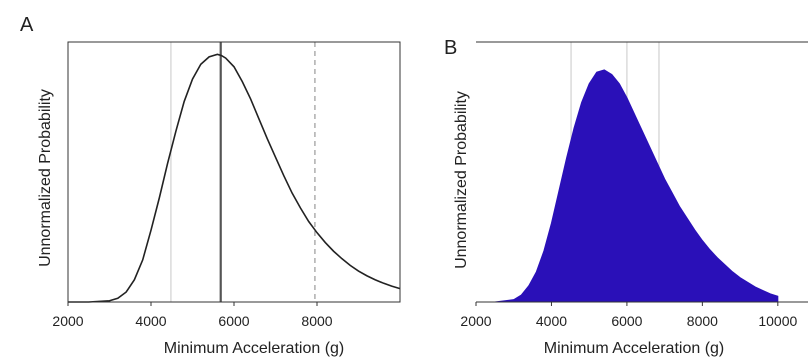 The width and height of the screenshot is (808, 360). What do you see at coordinates (461, 180) in the screenshot?
I see `panel-b-ylabel: Unnormalized Probability` at bounding box center [461, 180].